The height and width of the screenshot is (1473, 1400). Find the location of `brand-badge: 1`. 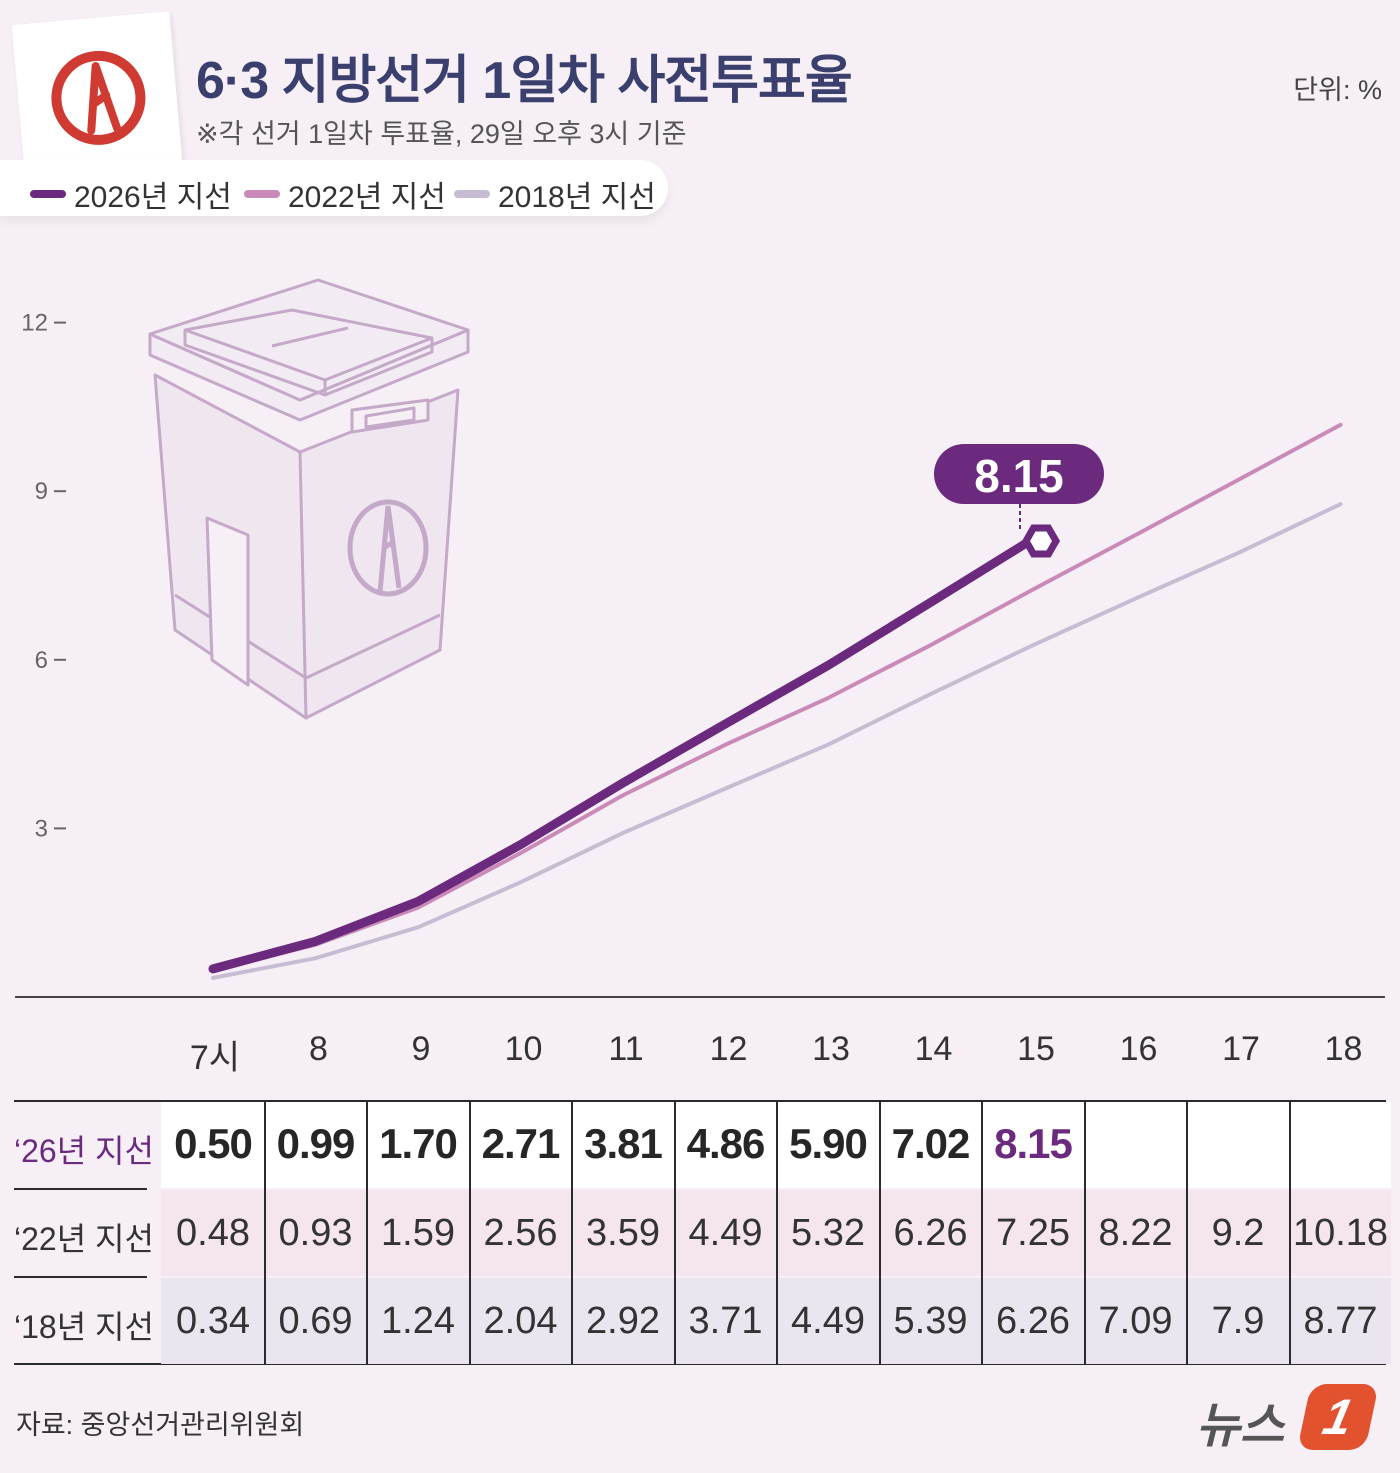

brand-badge: 1 is located at coordinates (1338, 1417).